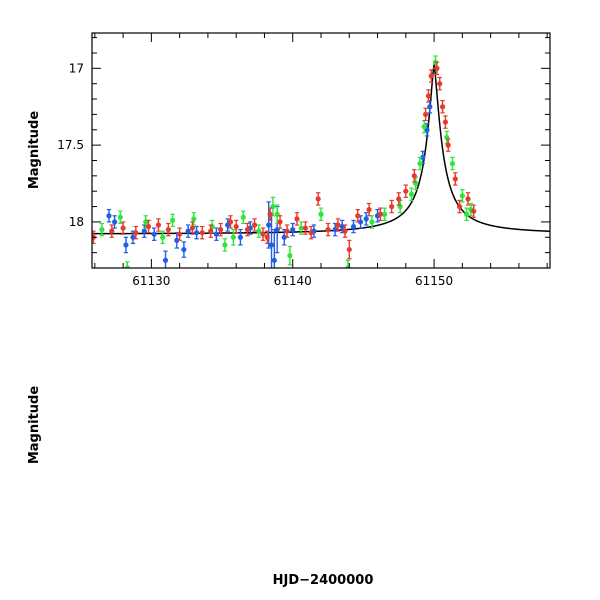 The image size is (600, 600). Describe the element at coordinates (70, 145) in the screenshot. I see `y-tick-label: 17.5` at that location.